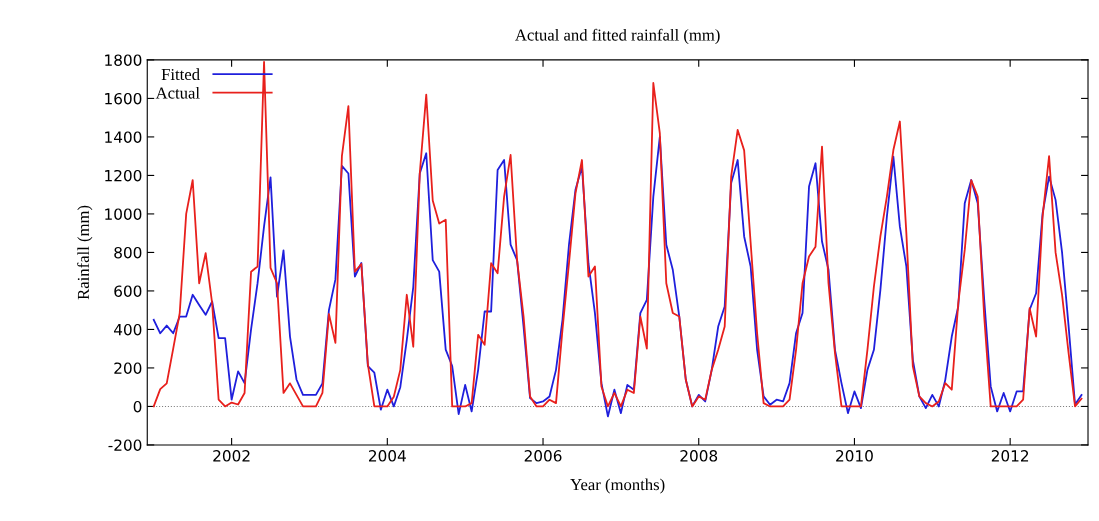  Describe the element at coordinates (543, 456) in the screenshot. I see `x-tick-label: 2006` at that location.